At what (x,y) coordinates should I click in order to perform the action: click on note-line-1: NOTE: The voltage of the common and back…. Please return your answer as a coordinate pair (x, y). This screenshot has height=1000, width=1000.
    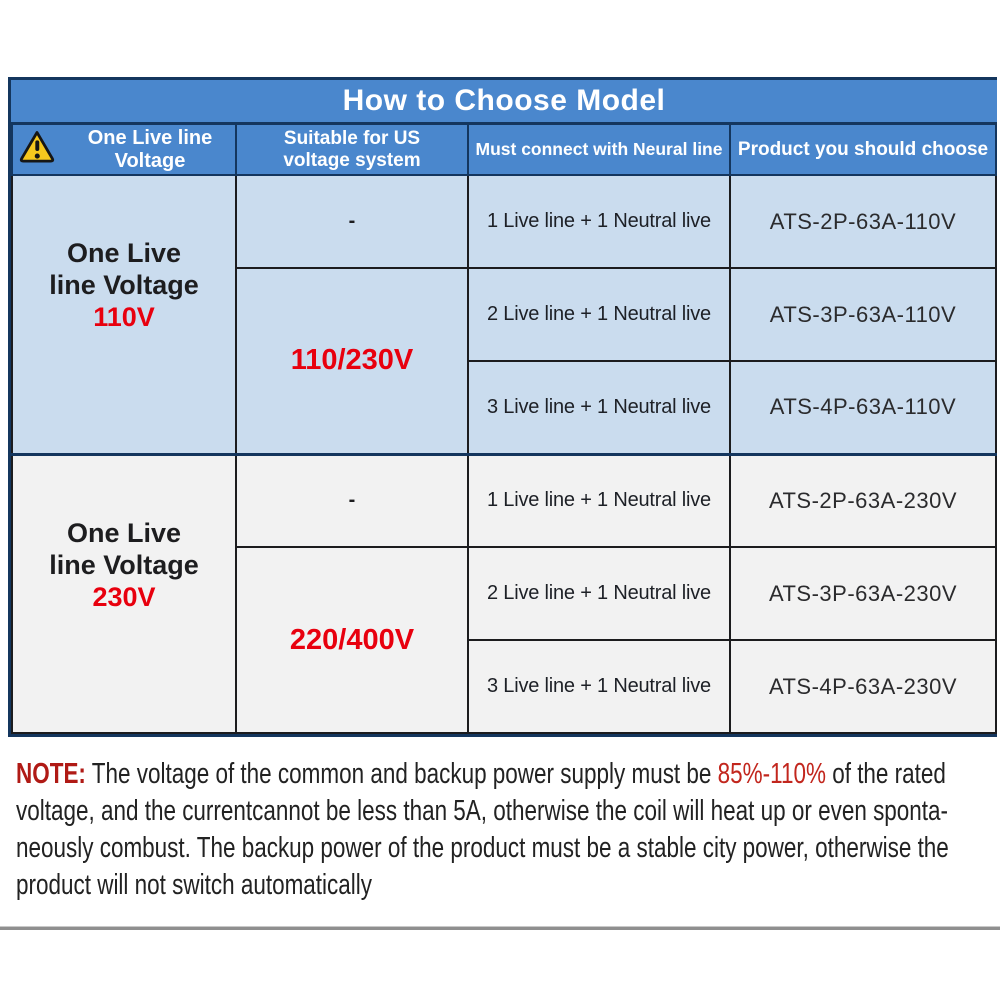
    Looking at the image, I should click on (508, 774).